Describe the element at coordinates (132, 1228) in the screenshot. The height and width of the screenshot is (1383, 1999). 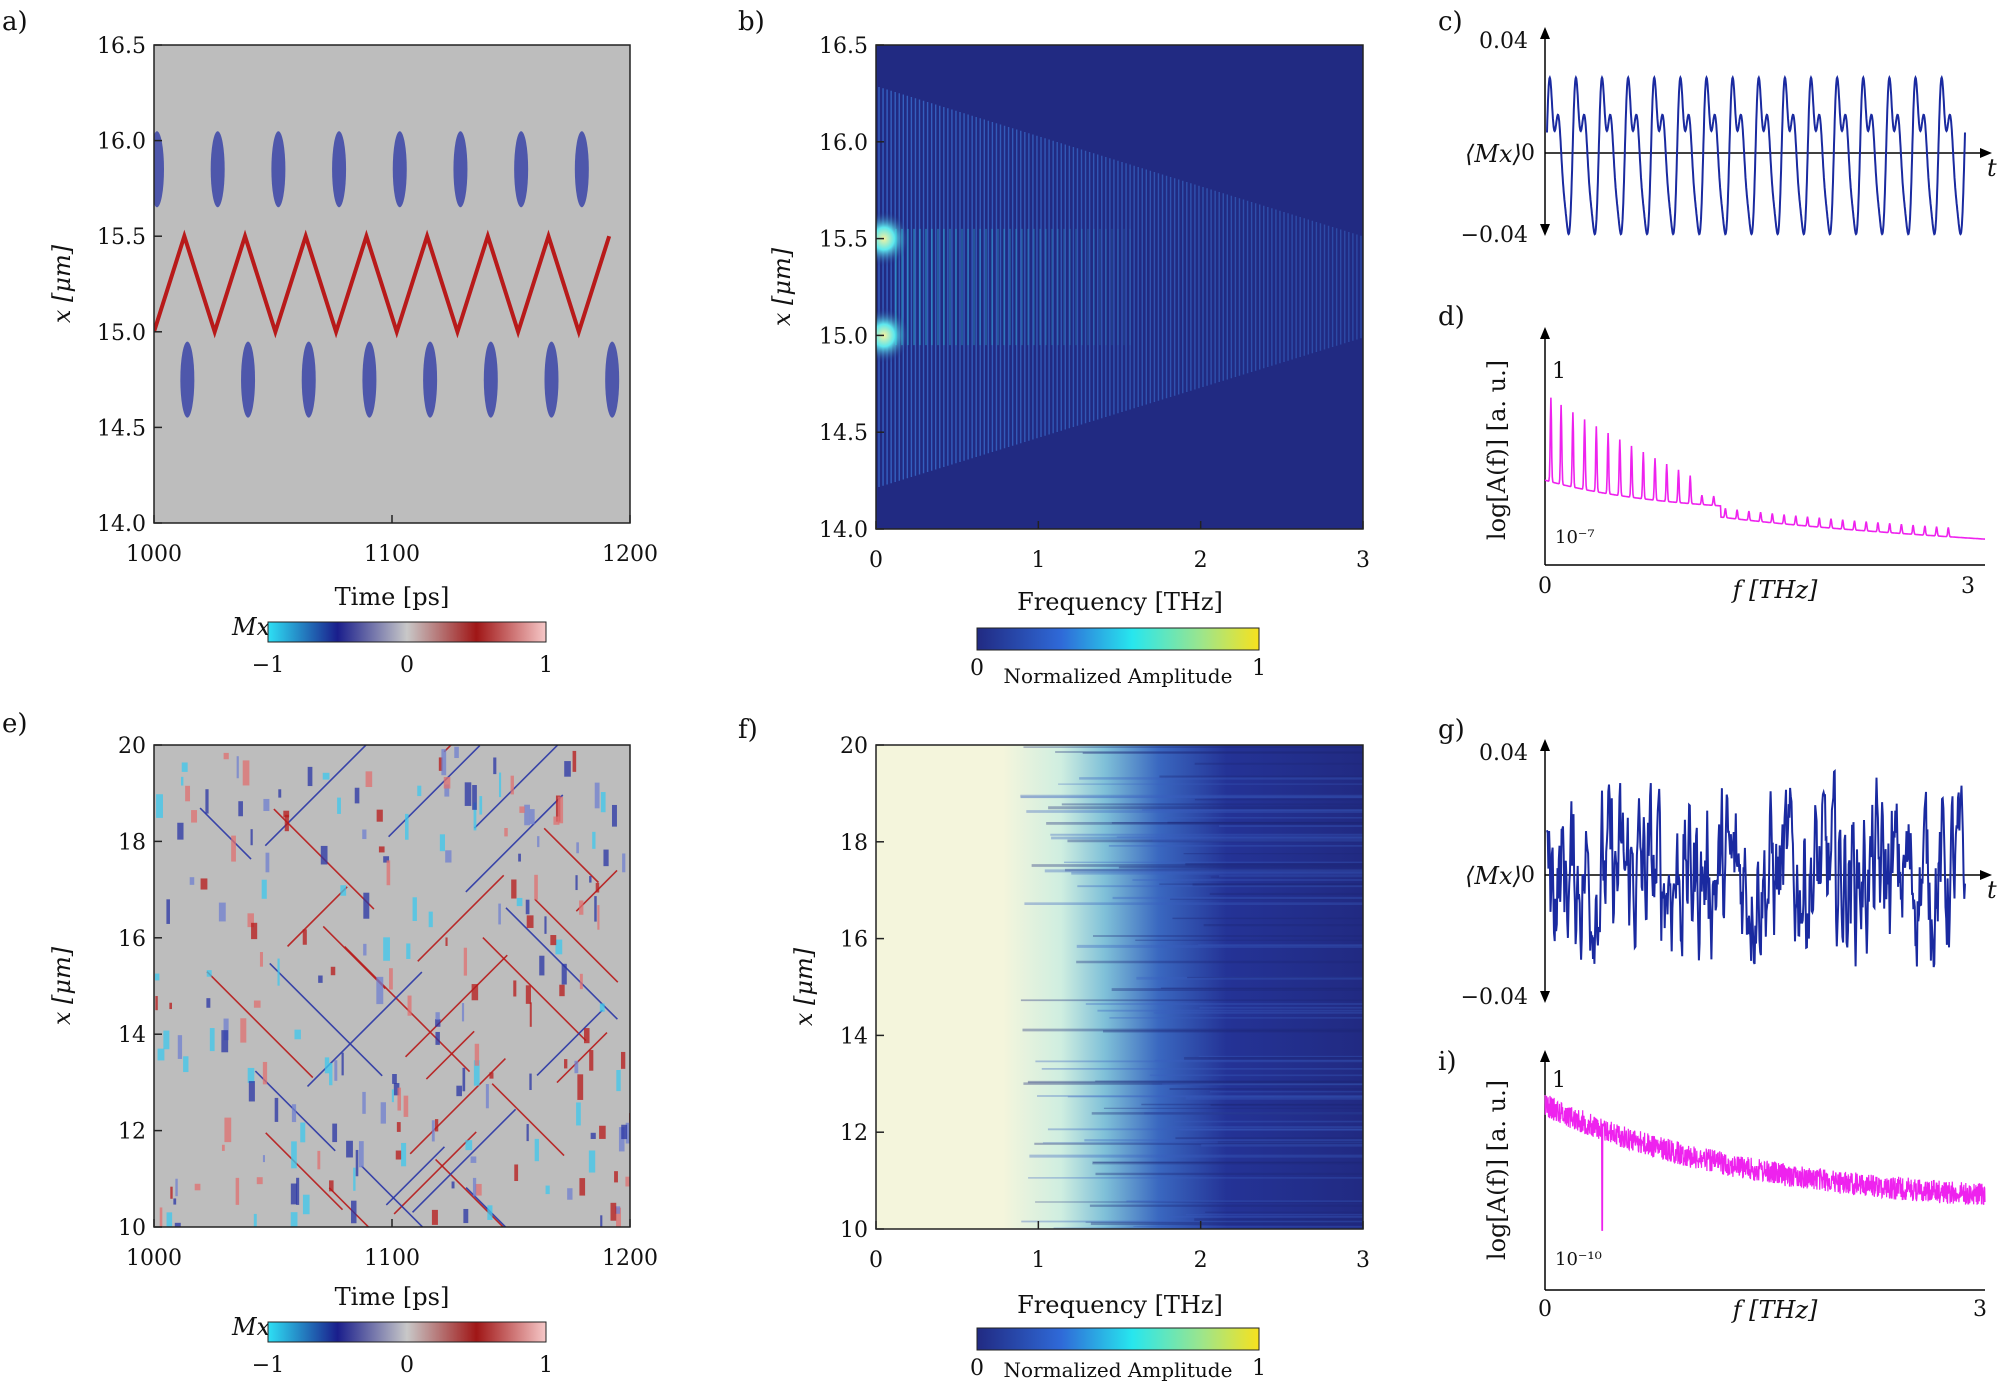
I see `y-tick-label: 10` at that location.